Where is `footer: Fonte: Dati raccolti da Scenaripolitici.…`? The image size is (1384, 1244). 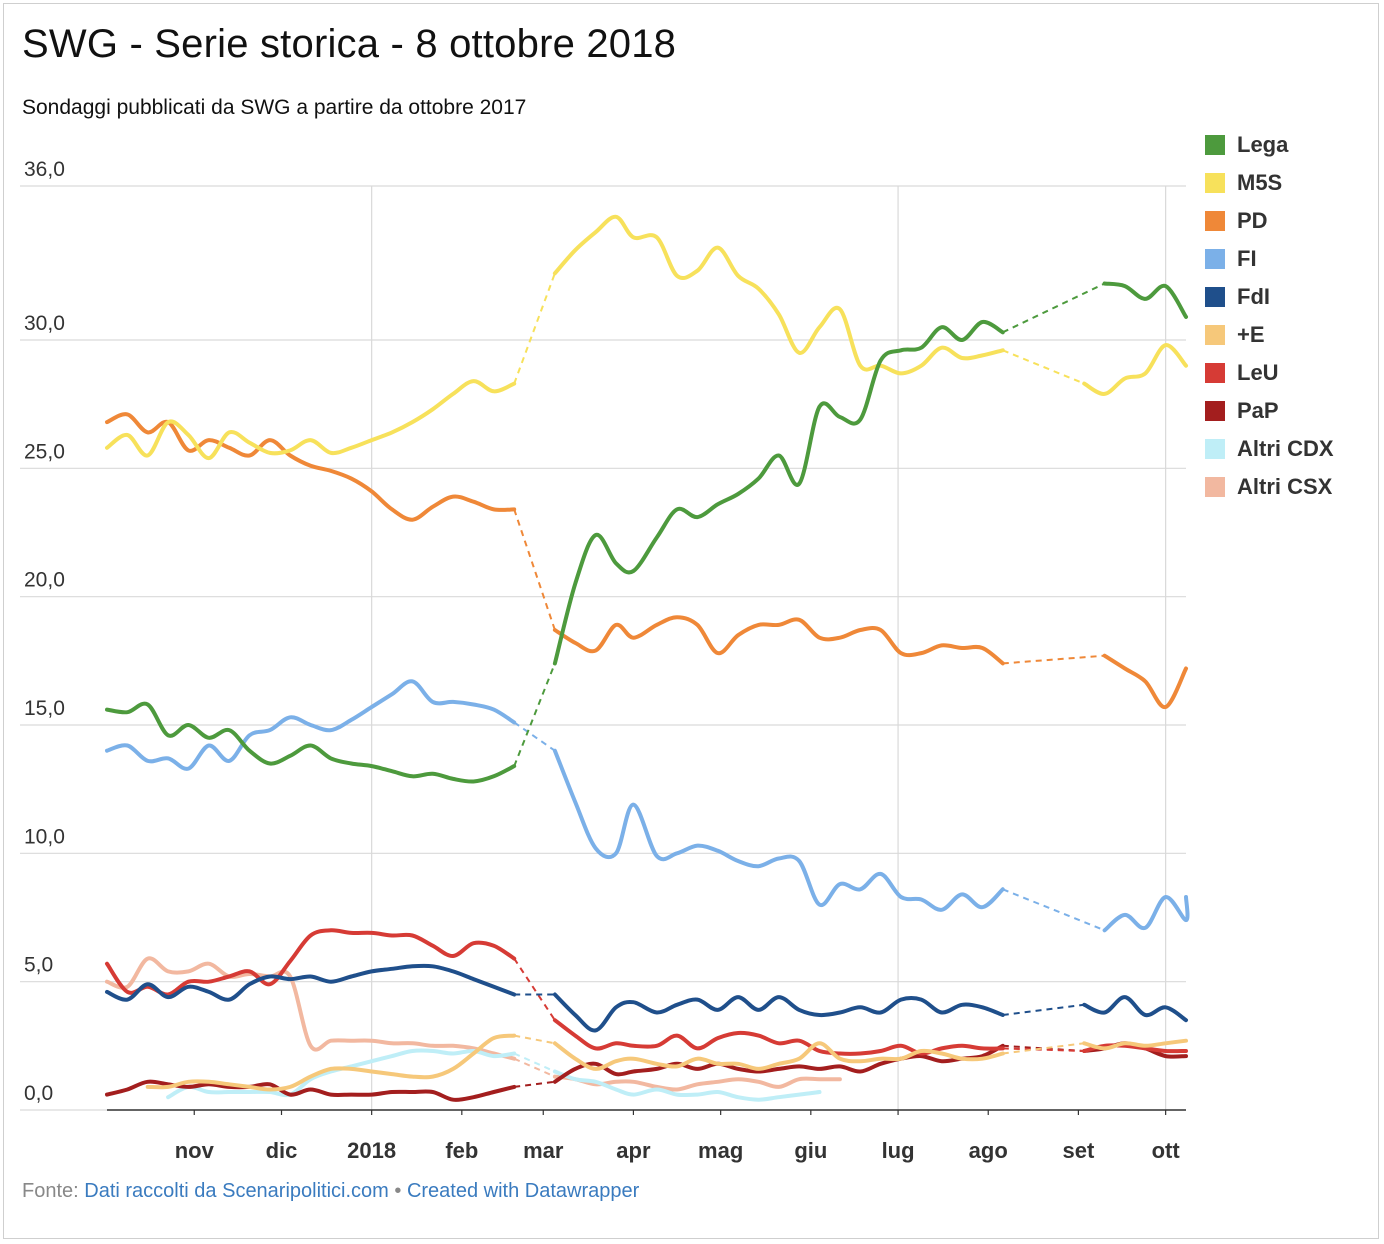 footer: Fonte: Dati raccolti da Scenaripolitici.… is located at coordinates (330, 1191).